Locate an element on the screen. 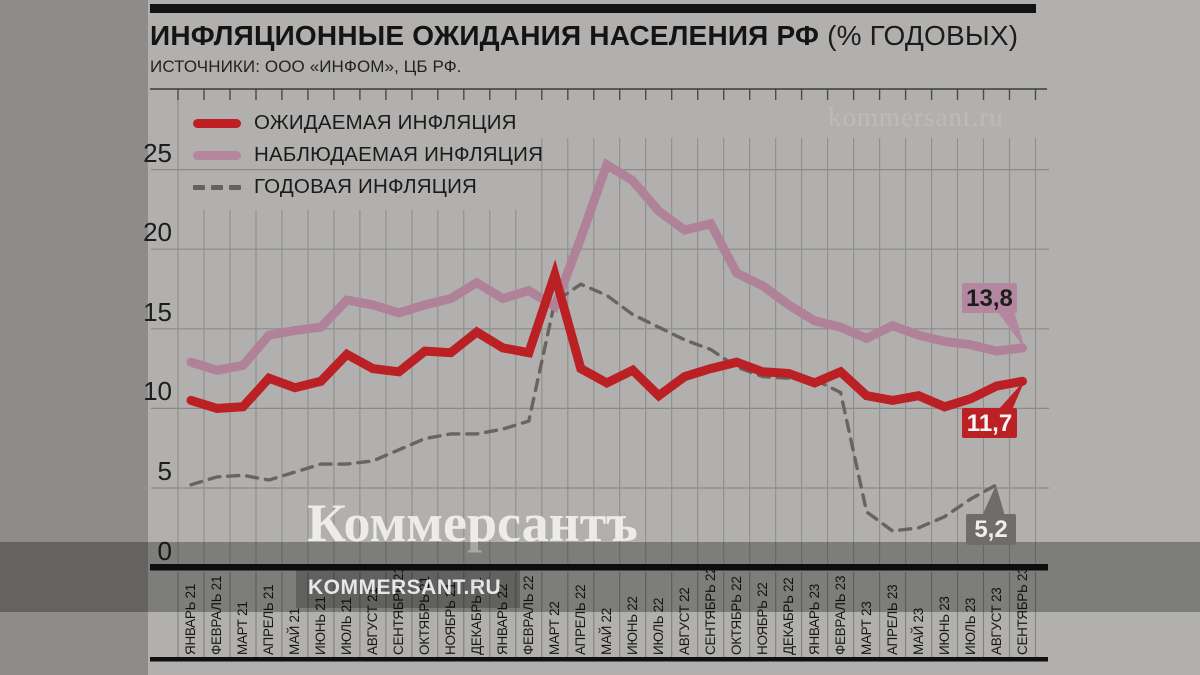 This screenshot has width=1200, height=675. callout-observed-value: 13,8 is located at coordinates (989, 298).